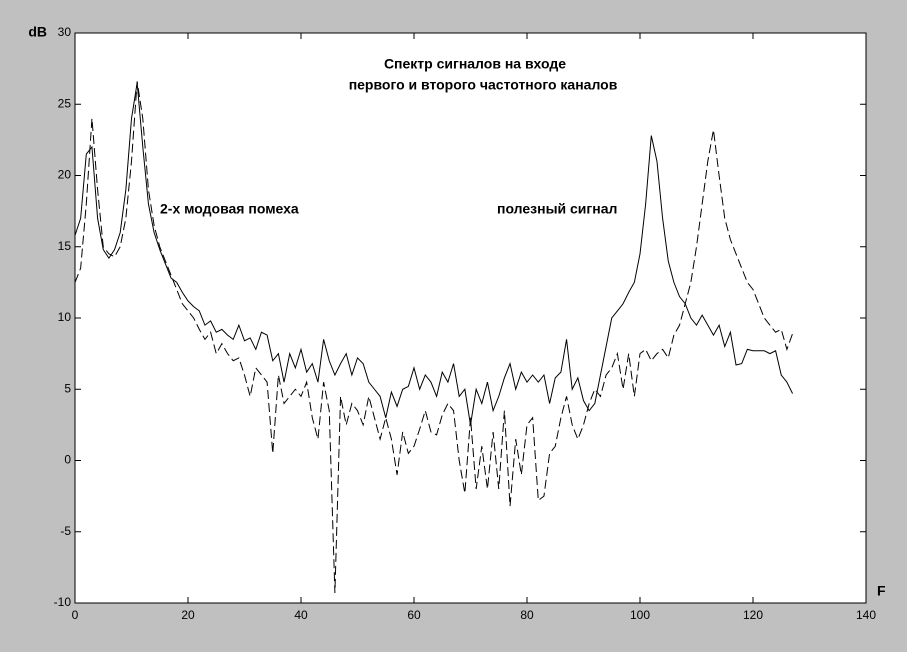 The width and height of the screenshot is (907, 652). What do you see at coordinates (881, 591) in the screenshot?
I see `x-axis-label: F` at bounding box center [881, 591].